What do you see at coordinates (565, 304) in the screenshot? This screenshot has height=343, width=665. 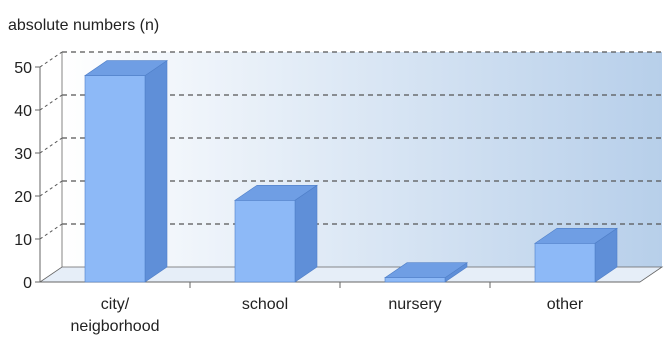 I see `x-tick-label: other` at bounding box center [565, 304].